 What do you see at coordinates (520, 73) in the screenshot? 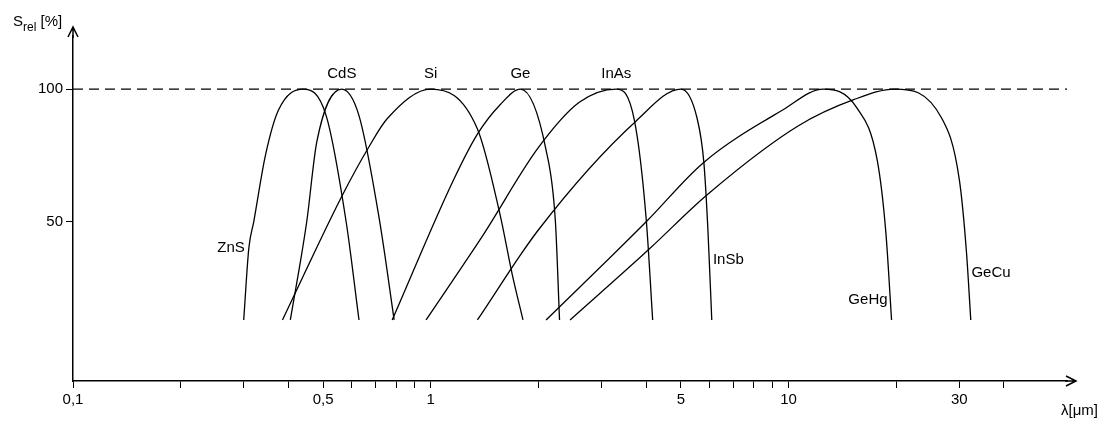
I see `series-label: Ge` at bounding box center [520, 73].